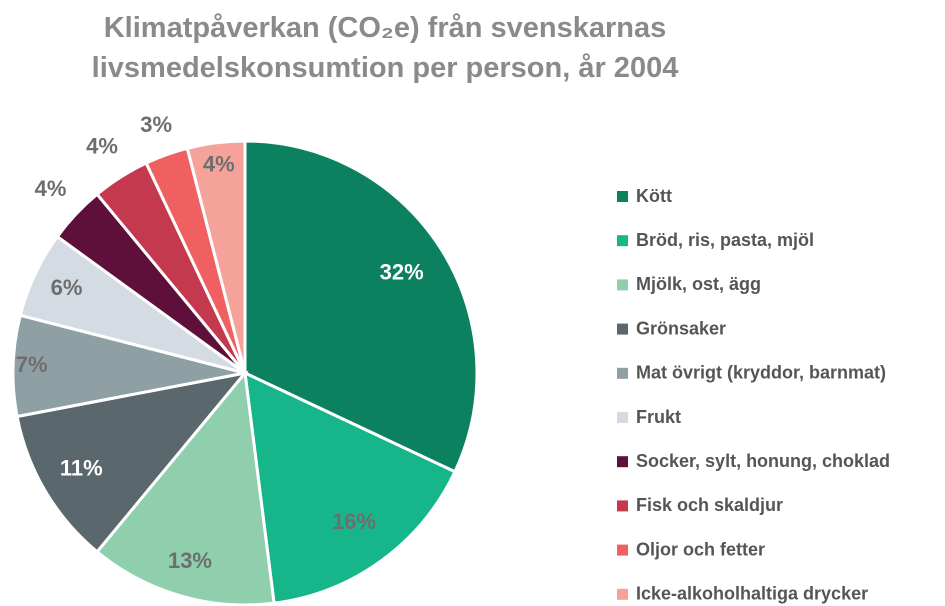 This screenshot has height=606, width=945. Describe the element at coordinates (190, 560) in the screenshot. I see `data-label: 13%` at that location.